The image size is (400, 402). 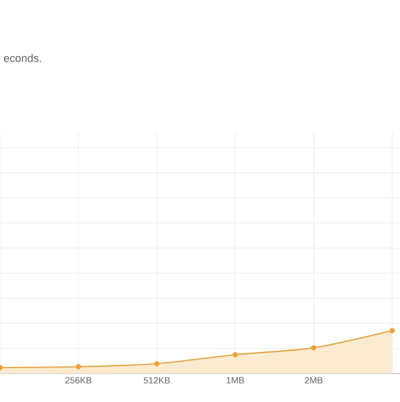 I want to click on x-tick-label: 512KB, so click(x=157, y=380).